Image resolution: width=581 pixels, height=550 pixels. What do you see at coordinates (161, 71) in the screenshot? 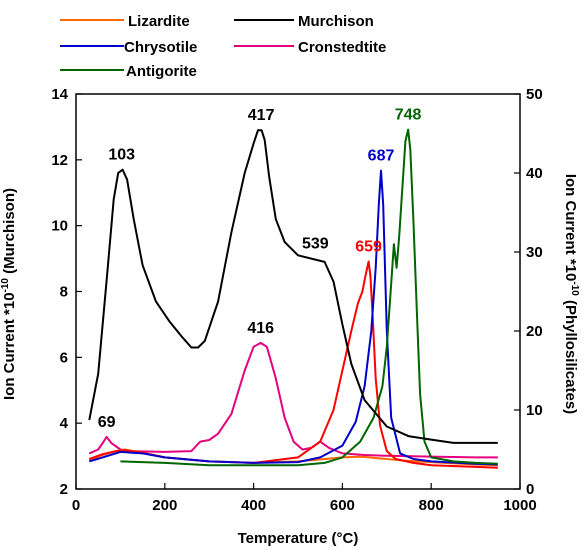
I see `legend-label-antigorite: Antigorite` at bounding box center [161, 71].